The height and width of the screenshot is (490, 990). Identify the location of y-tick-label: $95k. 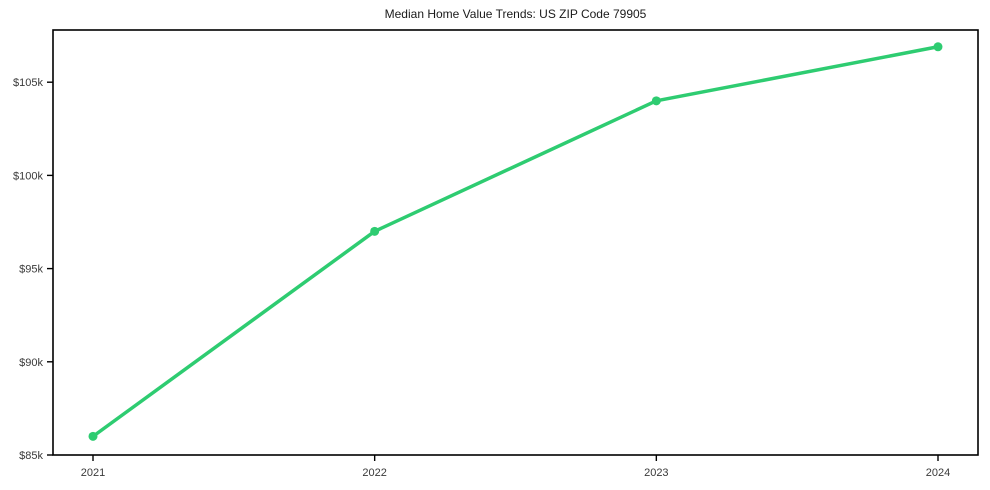
(31, 270).